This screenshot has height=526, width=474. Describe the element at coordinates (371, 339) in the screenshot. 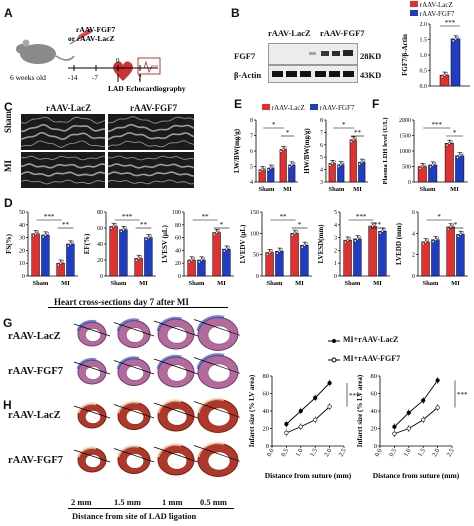

I see `legend-lacz: MI+rAAV-LacZ` at that location.